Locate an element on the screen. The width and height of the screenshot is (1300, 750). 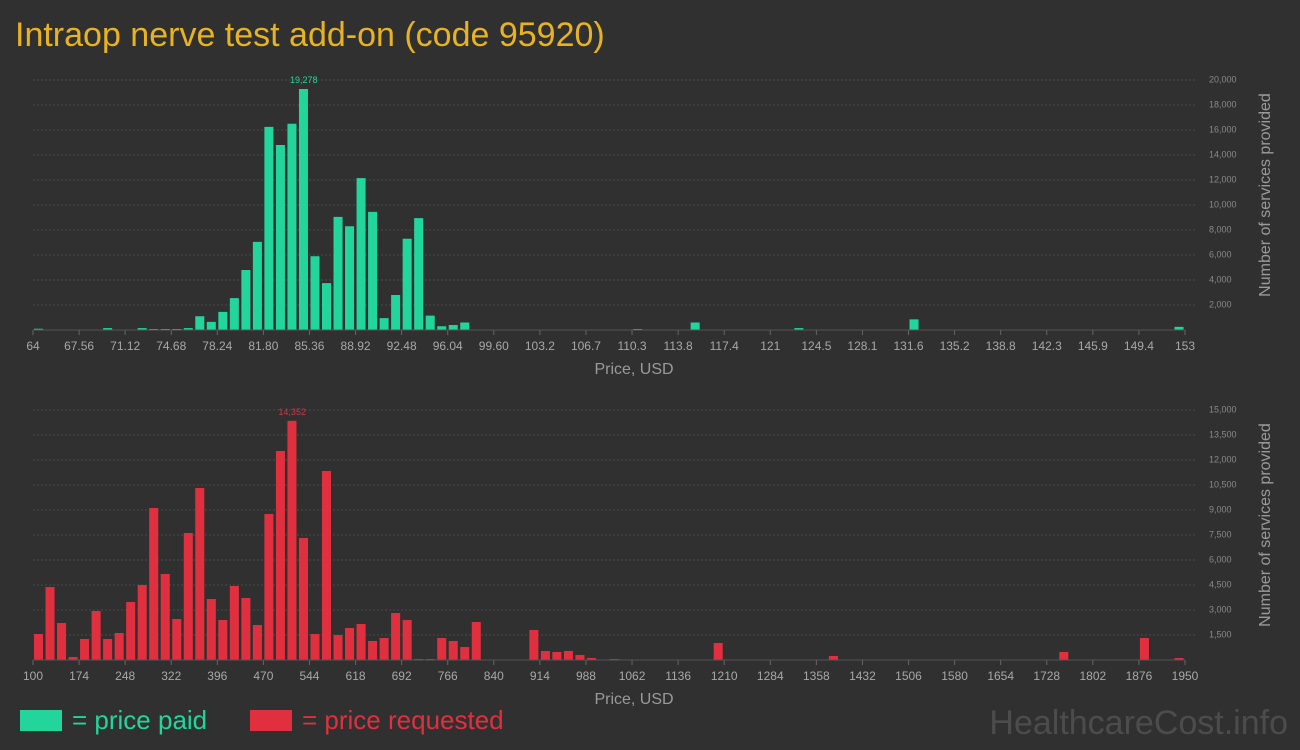
y-tick-label: 16,000 is located at coordinates (1223, 129).